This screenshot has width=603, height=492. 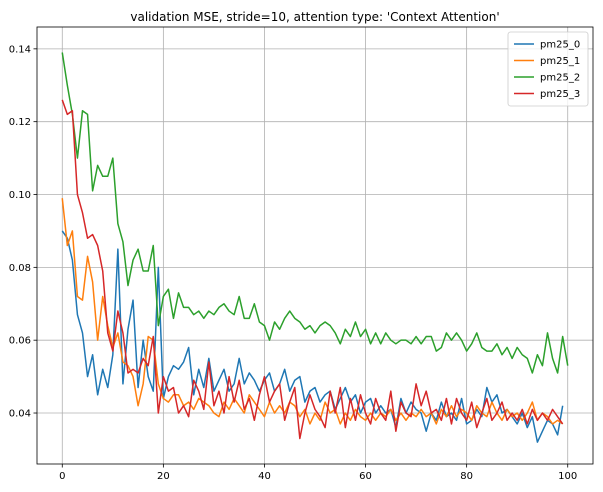 What do you see at coordinates (560, 61) in the screenshot?
I see `legend-label: pm25_1` at bounding box center [560, 61].